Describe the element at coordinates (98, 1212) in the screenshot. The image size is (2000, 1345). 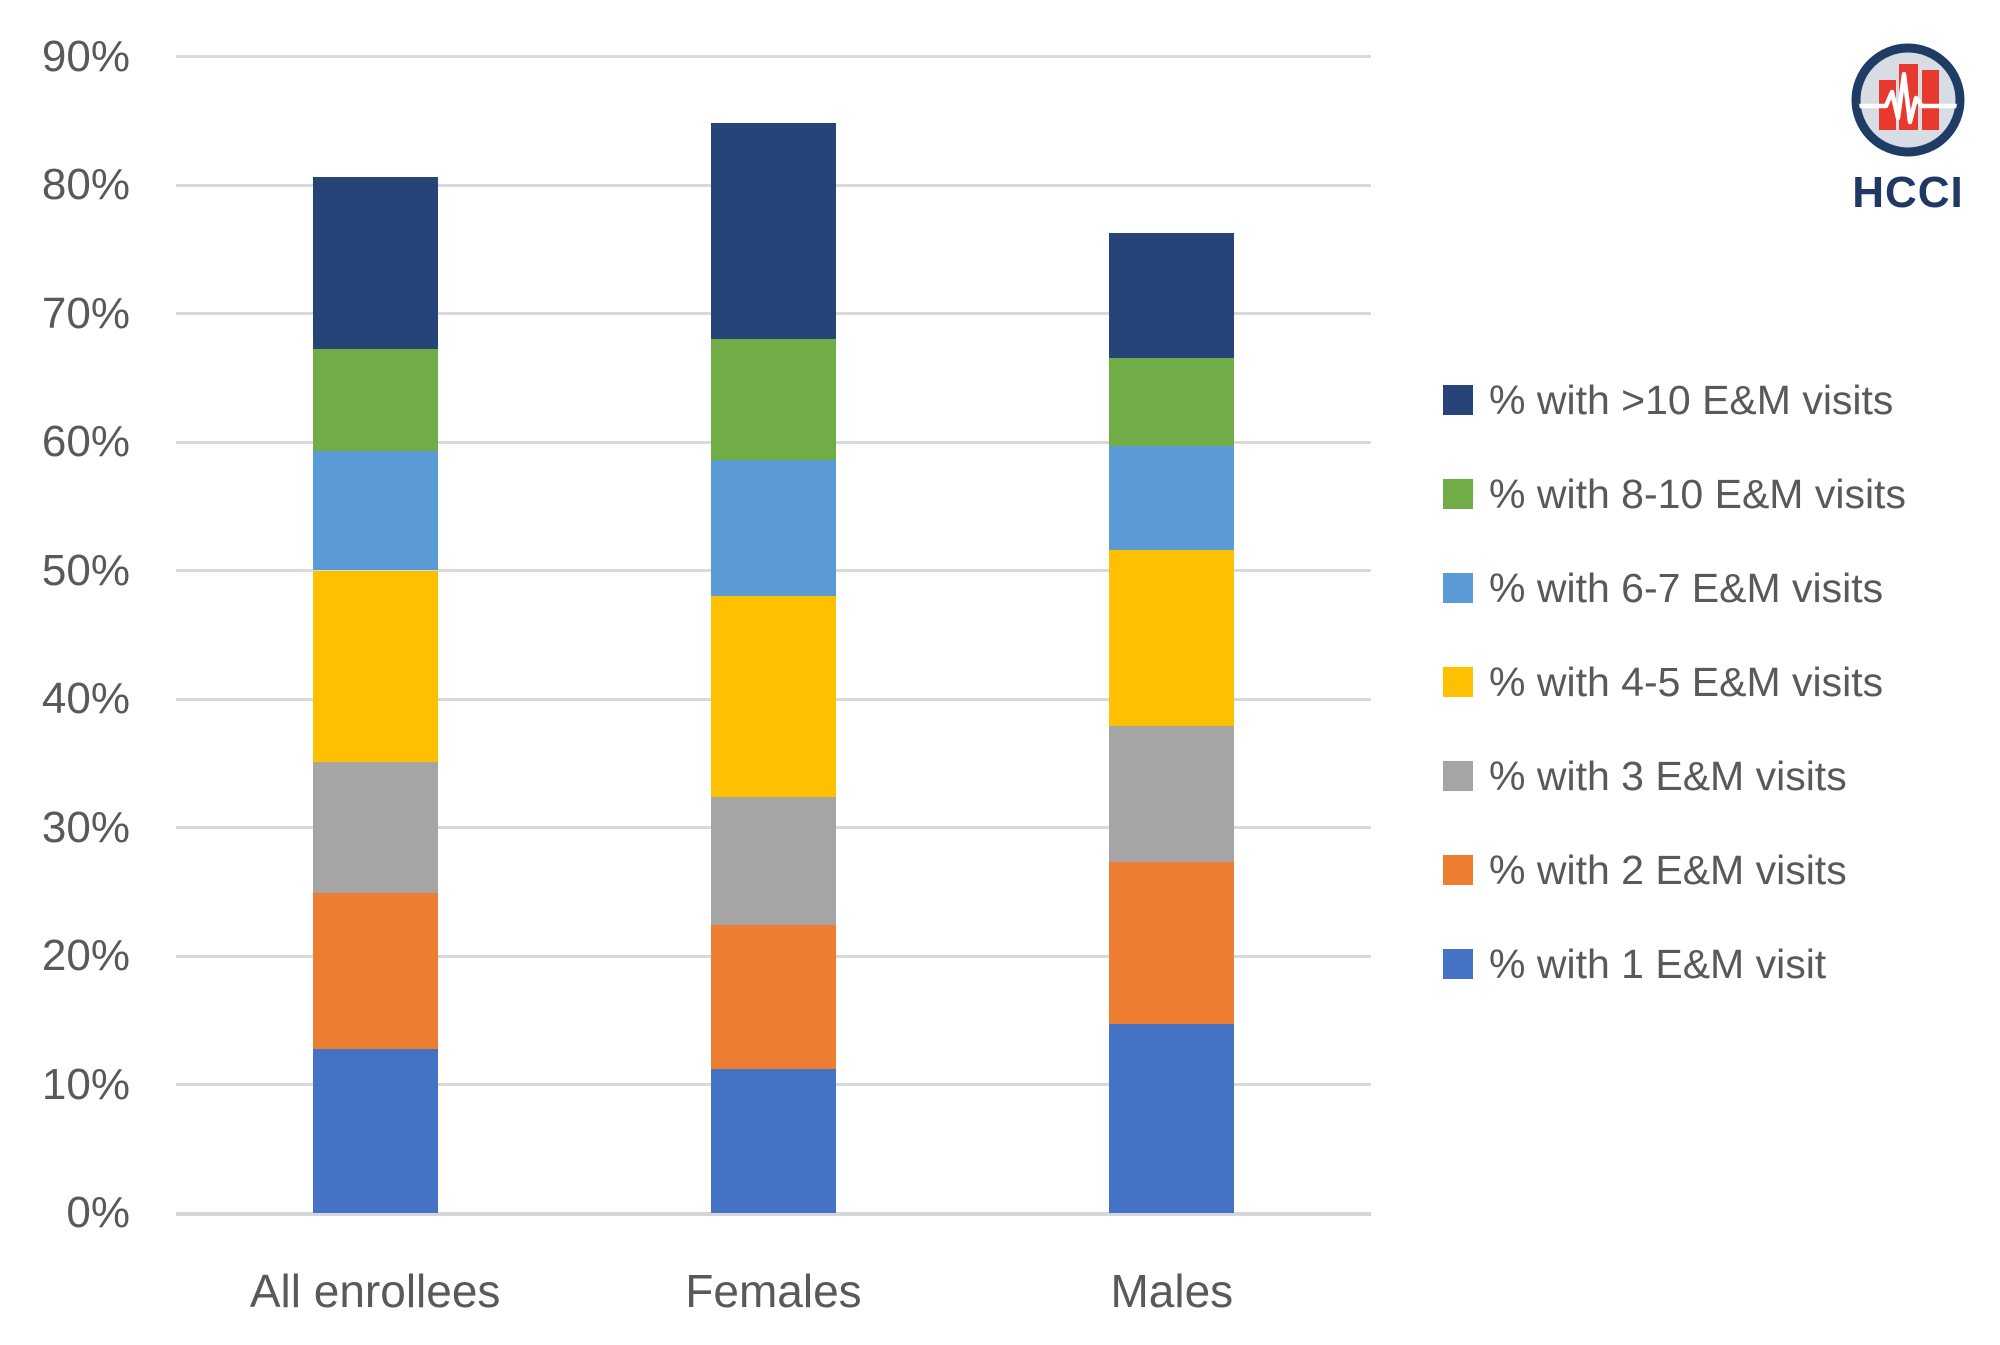
I see `y-axis-tick-label: 0%` at that location.